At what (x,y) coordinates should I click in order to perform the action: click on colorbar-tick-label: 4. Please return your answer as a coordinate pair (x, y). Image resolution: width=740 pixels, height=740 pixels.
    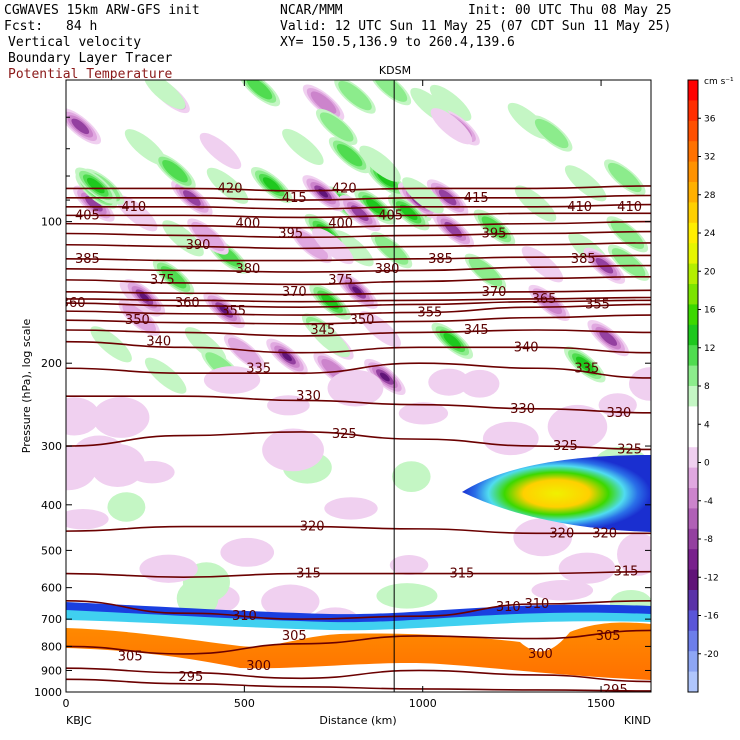
    Looking at the image, I should click on (707, 425).